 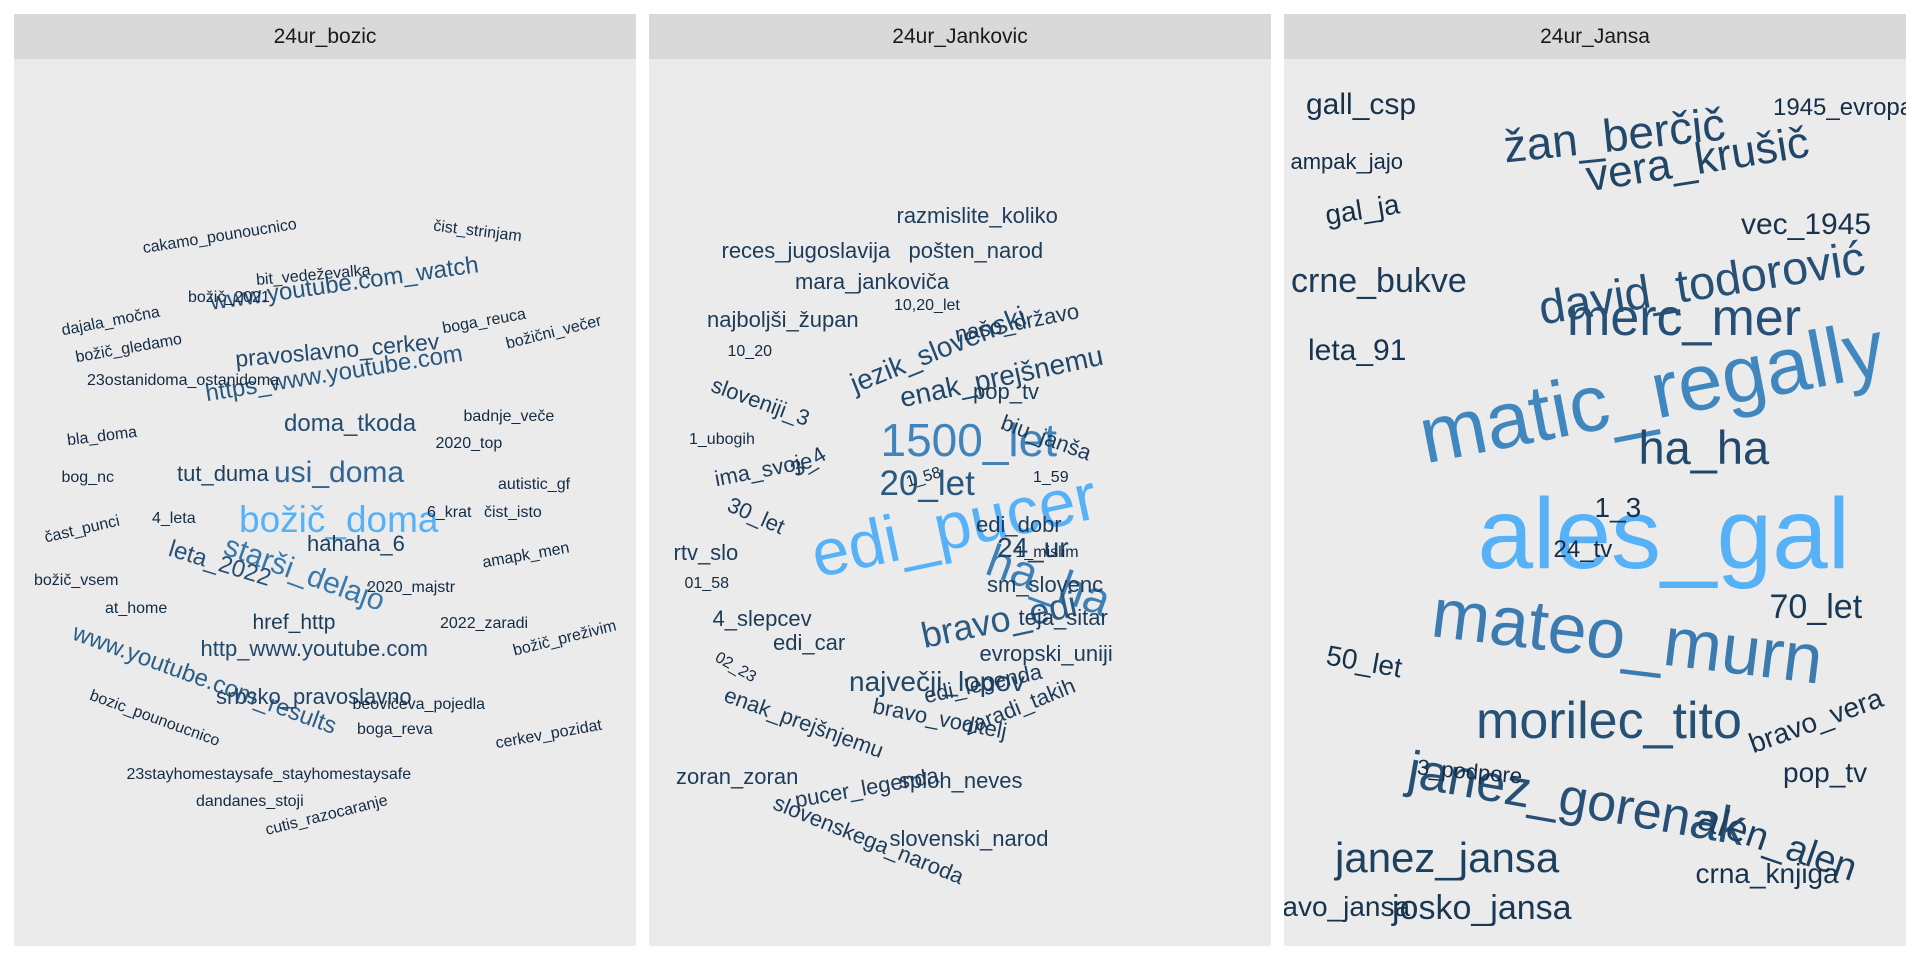 What do you see at coordinates (706, 552) in the screenshot?
I see `word-label: rtv_slo` at bounding box center [706, 552].